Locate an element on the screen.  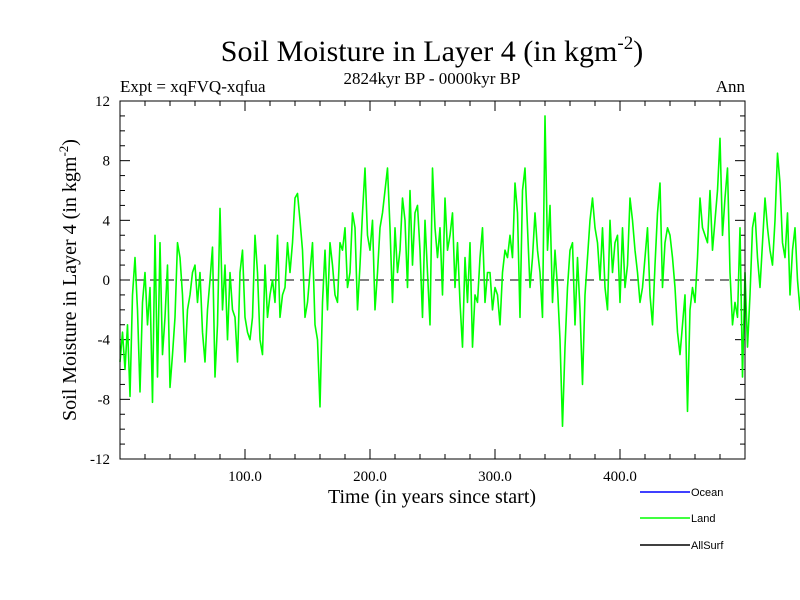
legend-label-allsurf: AllSurf is located at coordinates (707, 546).